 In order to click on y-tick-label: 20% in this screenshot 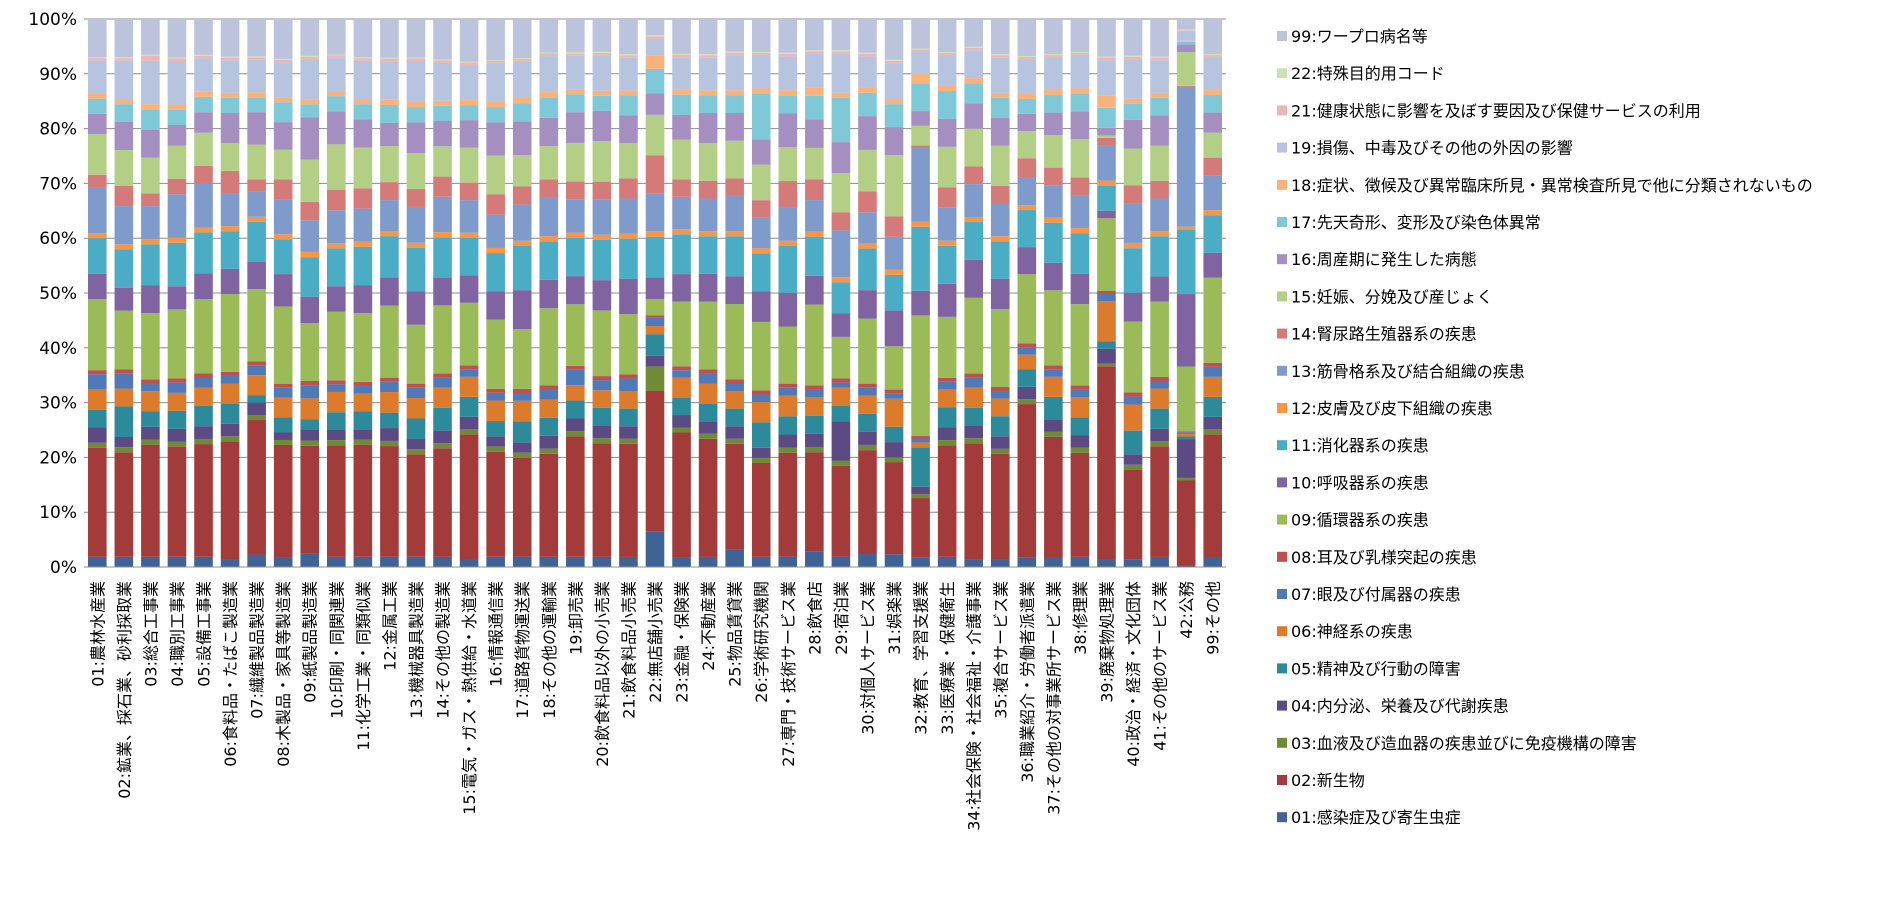, I will do `click(58, 458)`.